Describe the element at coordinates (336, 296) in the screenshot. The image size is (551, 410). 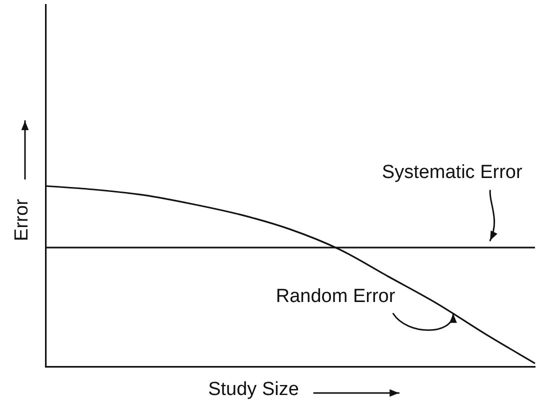
I see `series-label: Random Error` at that location.